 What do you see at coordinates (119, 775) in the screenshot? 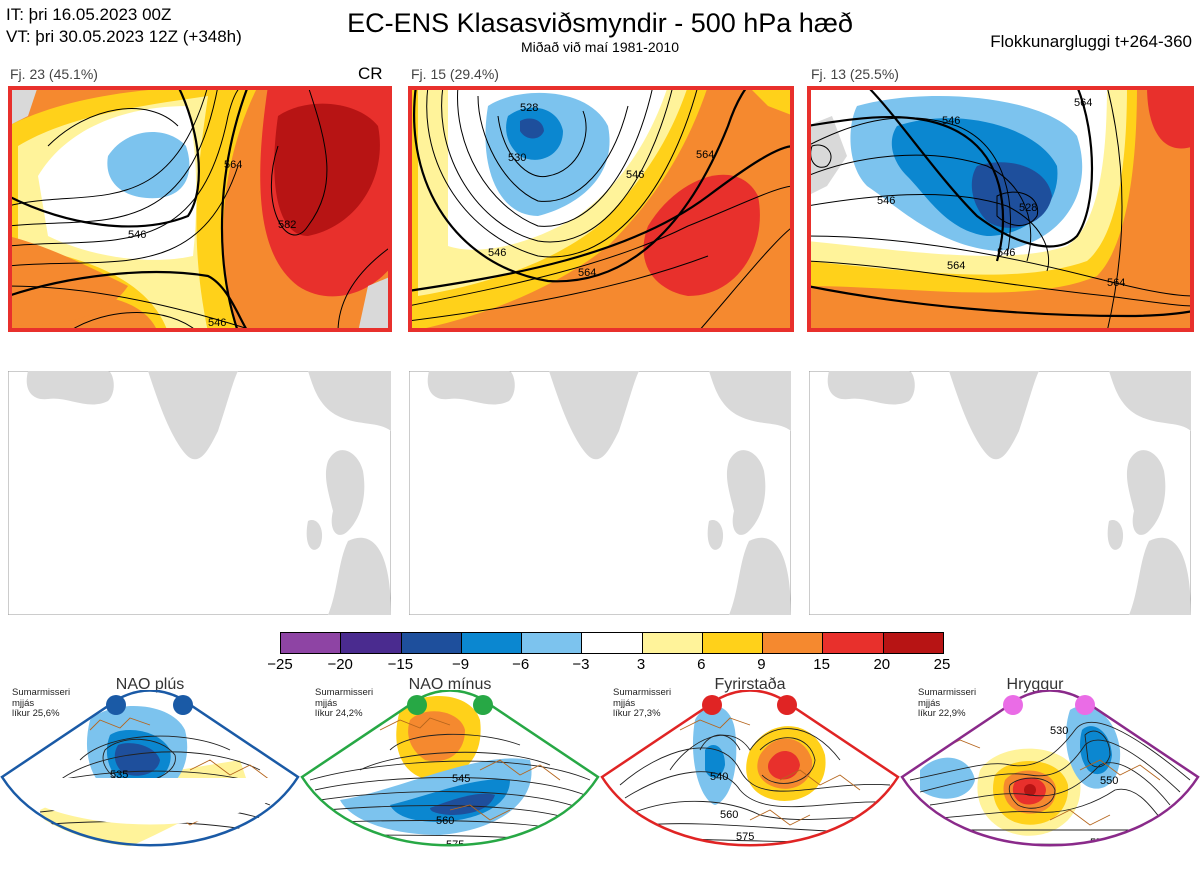
I see `contour-label: 535` at bounding box center [119, 775].